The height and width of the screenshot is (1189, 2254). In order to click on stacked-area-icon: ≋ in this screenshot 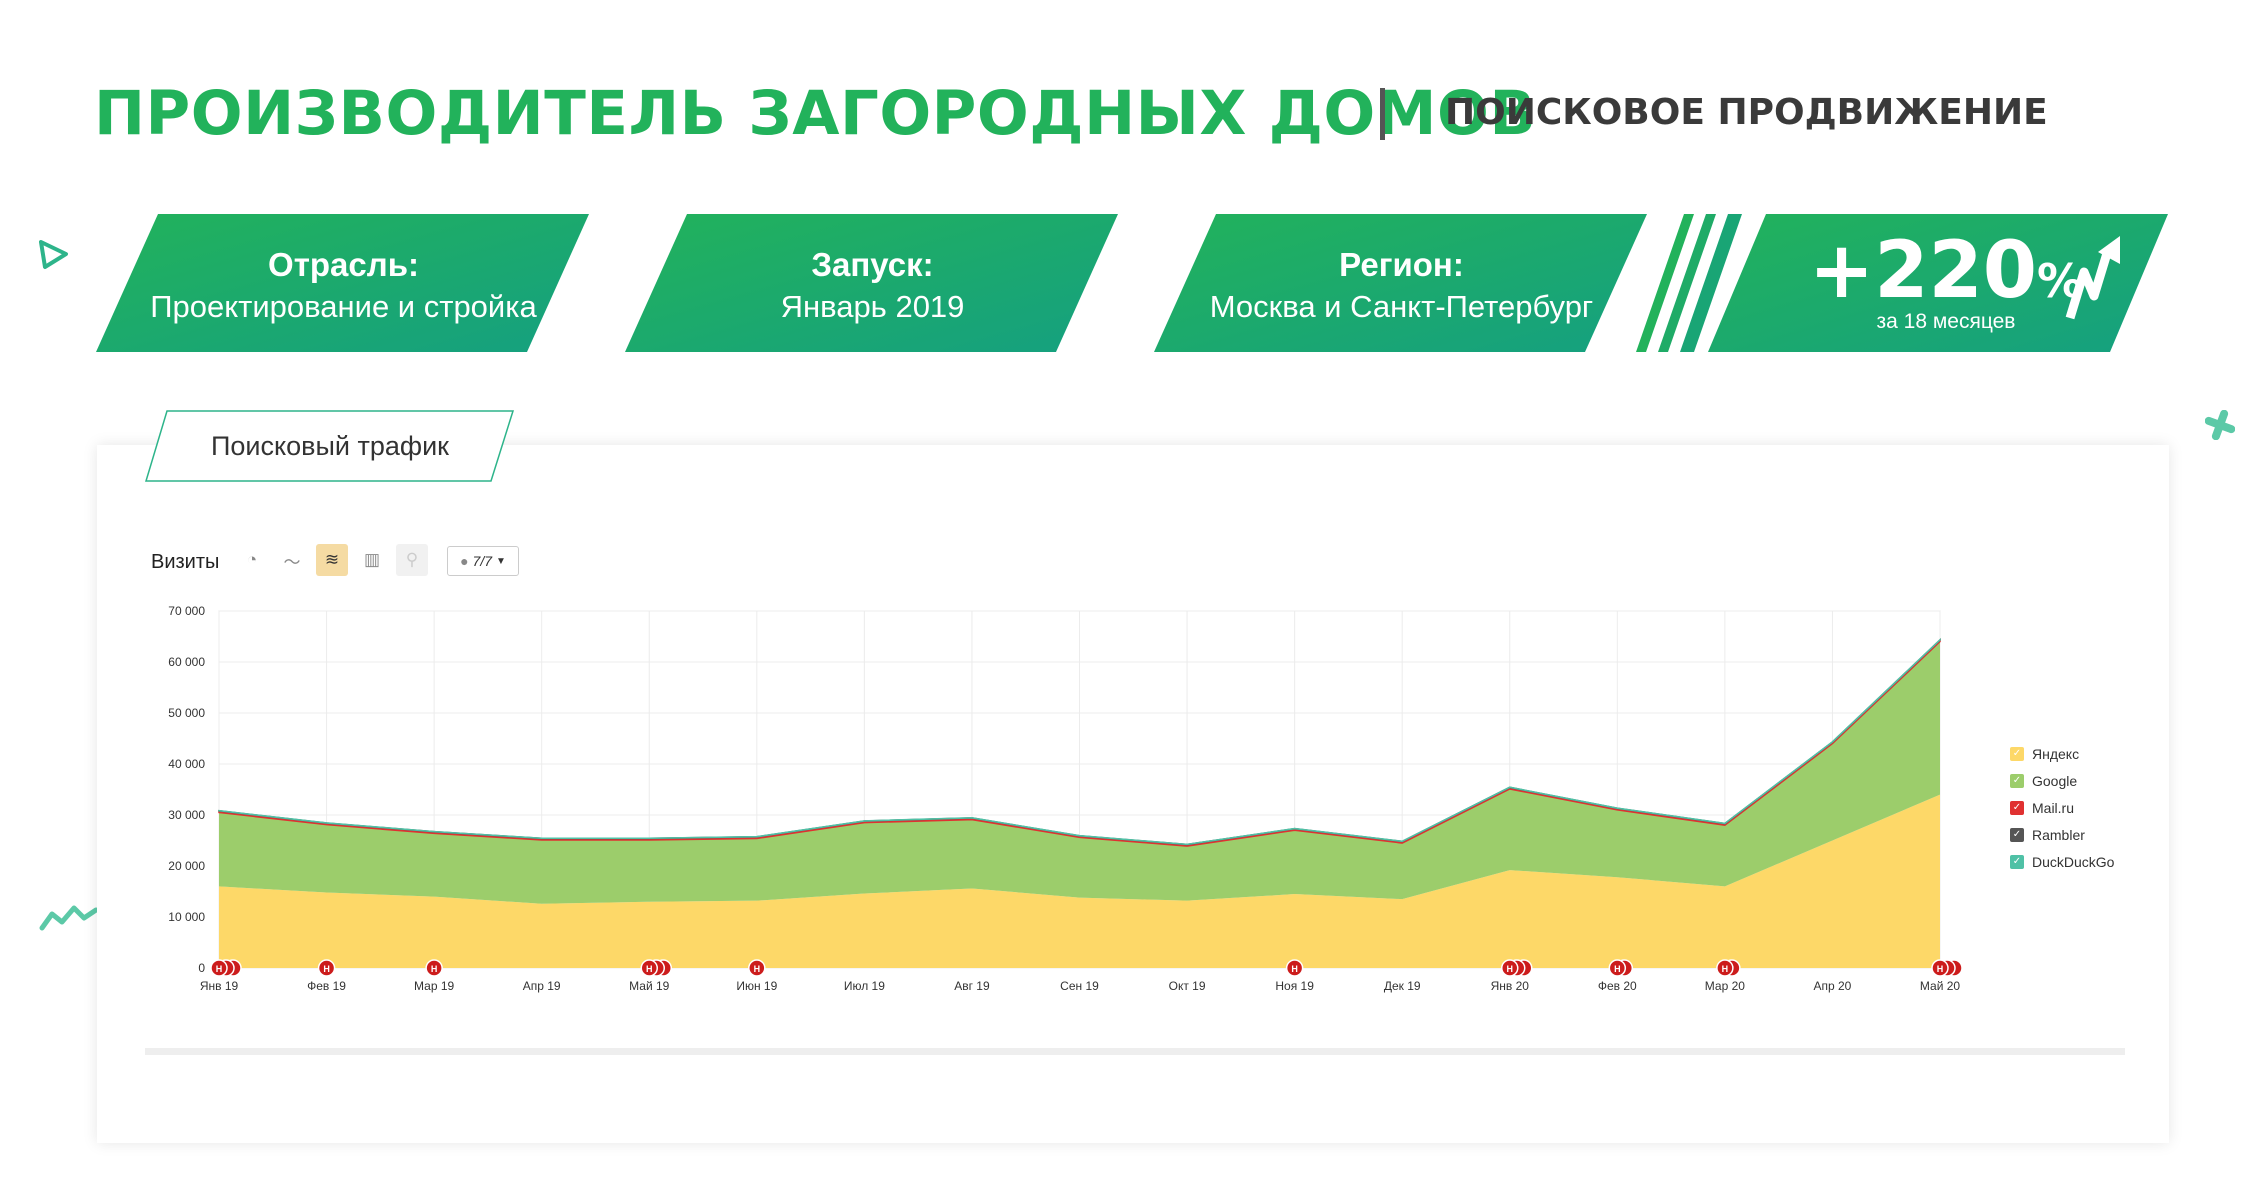, I will do `click(332, 560)`.